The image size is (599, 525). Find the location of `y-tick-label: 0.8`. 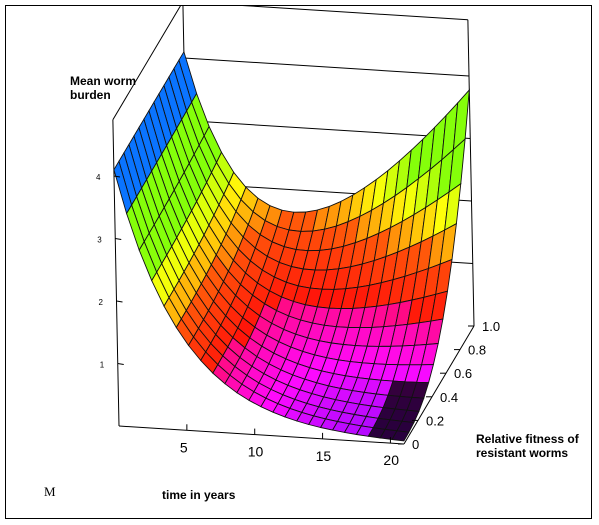

y-tick-label: 0.8 is located at coordinates (477, 350).